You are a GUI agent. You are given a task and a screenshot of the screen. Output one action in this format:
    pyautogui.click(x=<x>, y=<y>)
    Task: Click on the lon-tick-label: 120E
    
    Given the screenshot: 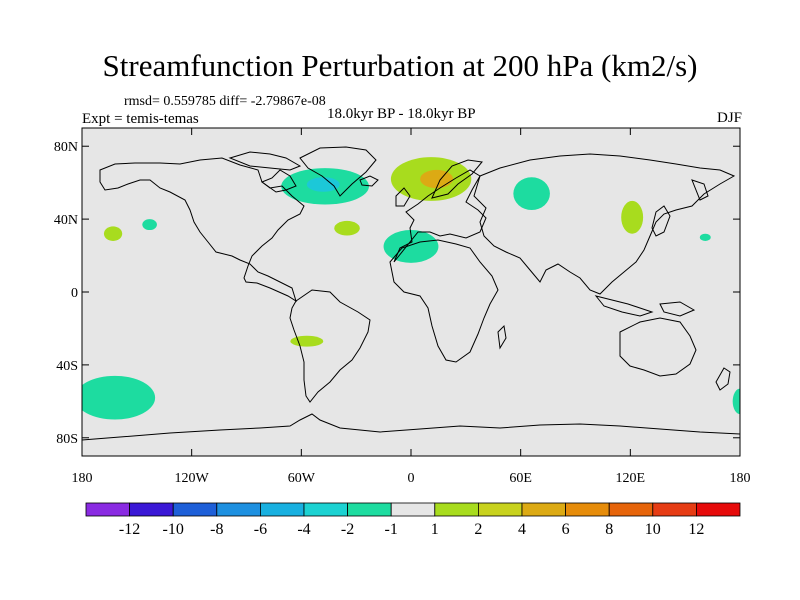 What is the action you would take?
    pyautogui.click(x=631, y=478)
    